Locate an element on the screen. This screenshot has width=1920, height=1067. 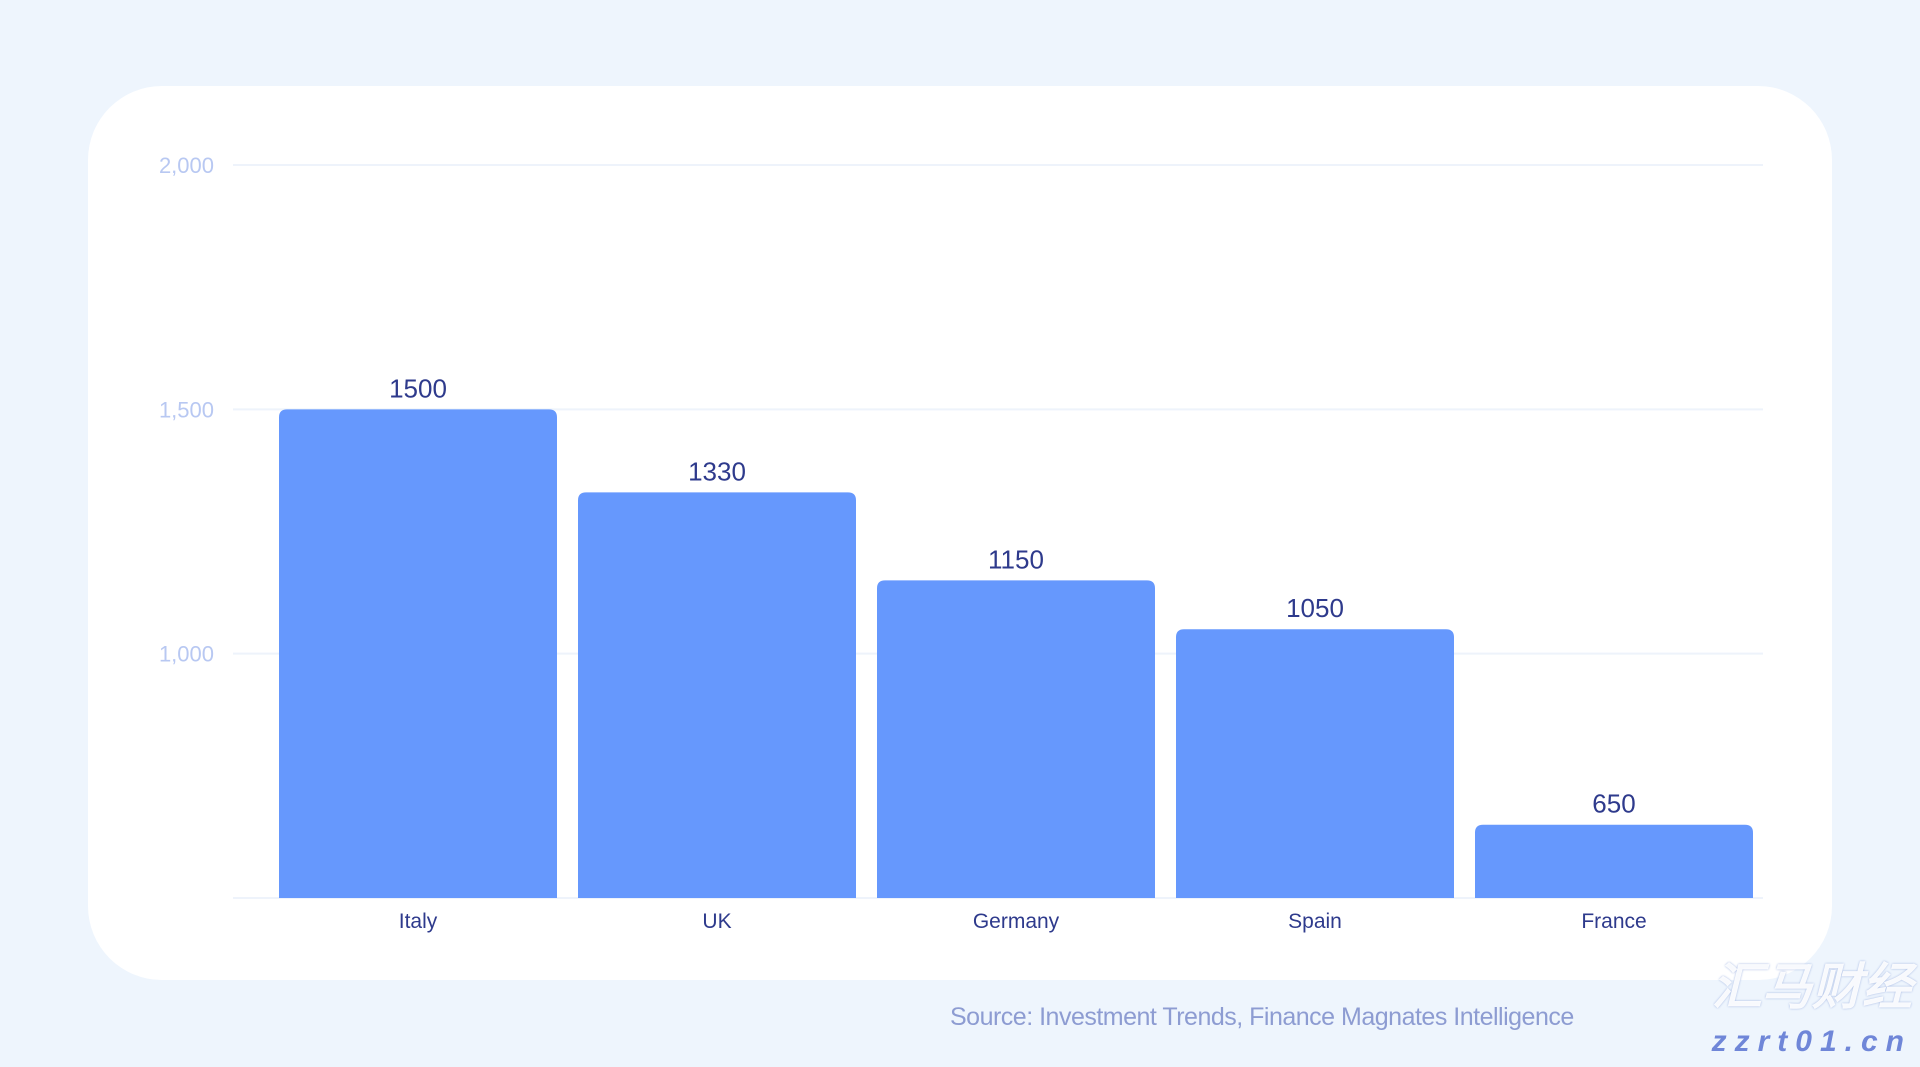
bar-germany is located at coordinates (1016, 739).